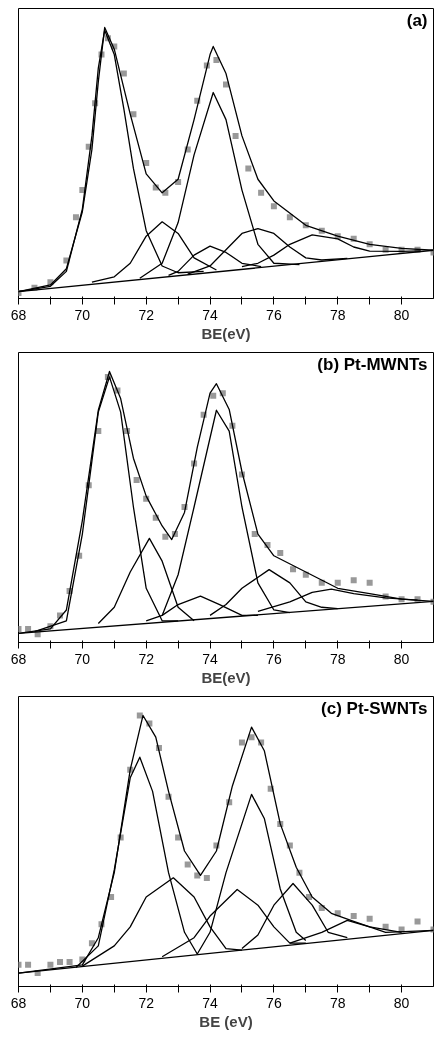  Describe the element at coordinates (372, 364) in the screenshot. I see `annotation: (b) Pt-MWNTs` at that location.